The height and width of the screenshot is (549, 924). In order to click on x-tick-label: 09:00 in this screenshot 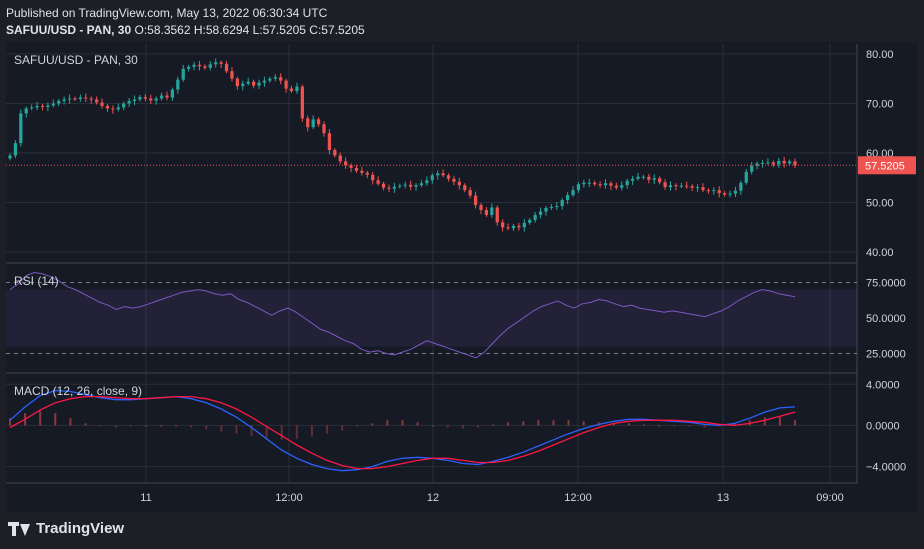, I will do `click(830, 498)`.